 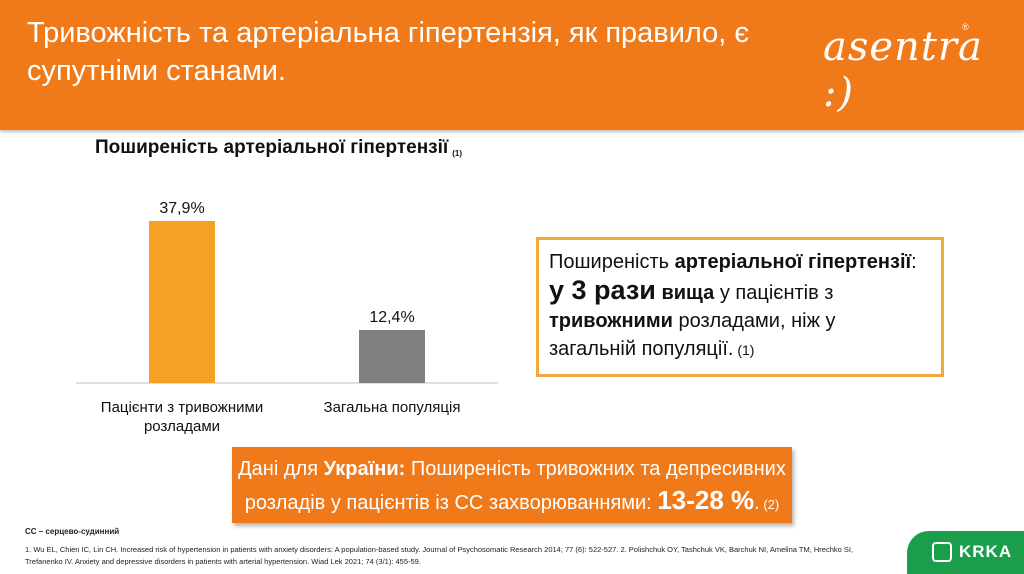 I want to click on callout-bold-2: вища, so click(x=685, y=293).